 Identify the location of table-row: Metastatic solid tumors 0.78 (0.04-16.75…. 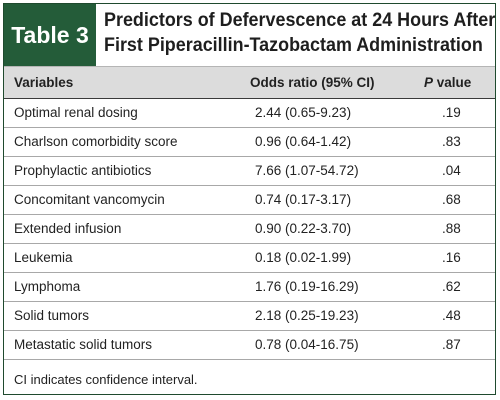
(249, 345).